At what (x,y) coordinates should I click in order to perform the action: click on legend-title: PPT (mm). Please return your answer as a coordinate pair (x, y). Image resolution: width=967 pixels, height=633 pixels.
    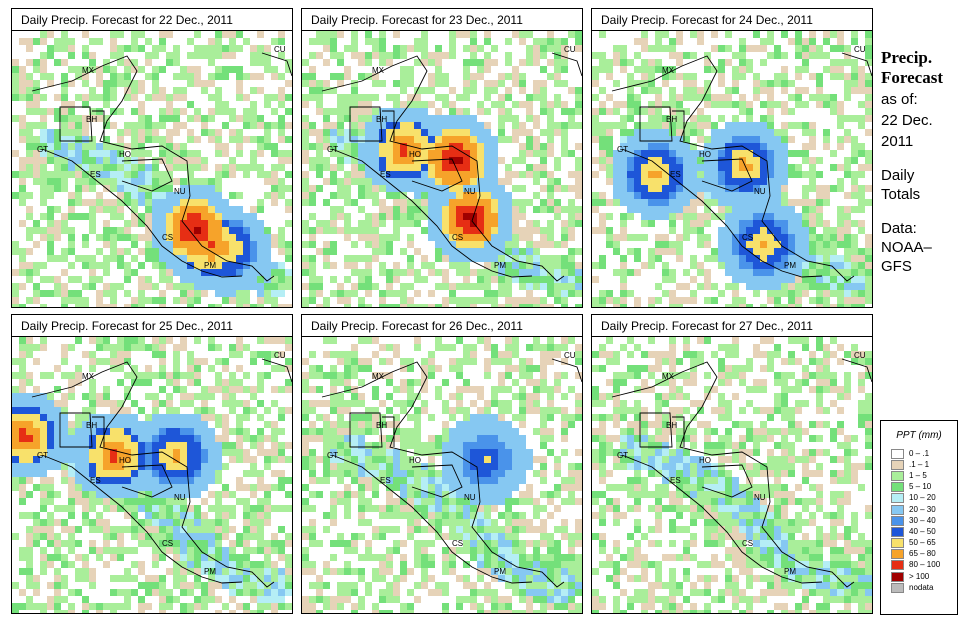
    Looking at the image, I should click on (919, 435).